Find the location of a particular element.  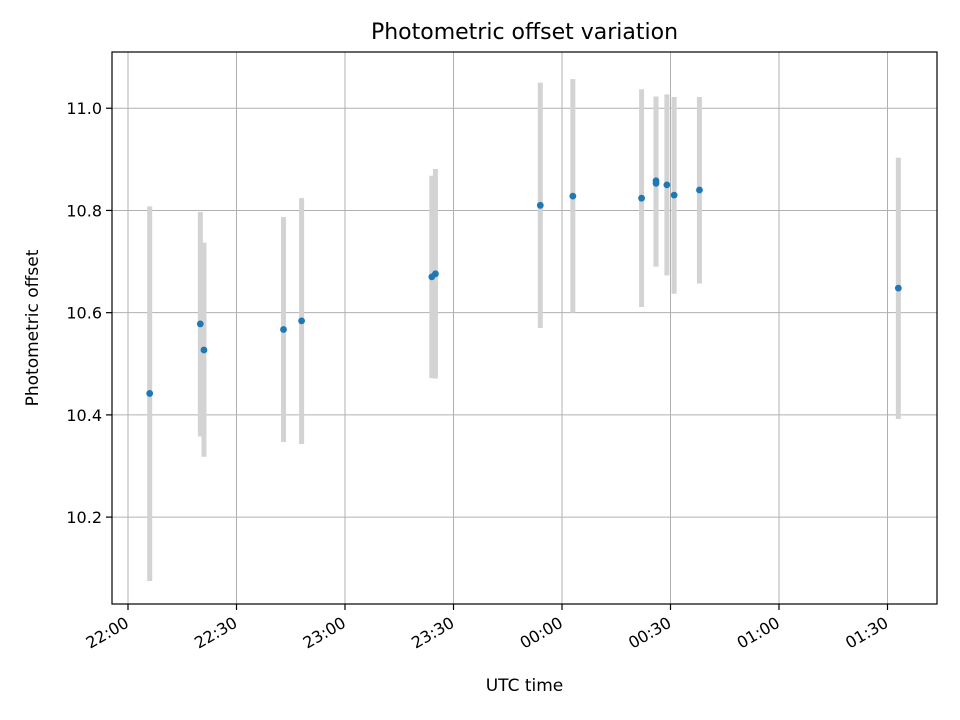

y-tick-label: 10.4 is located at coordinates (84, 415).